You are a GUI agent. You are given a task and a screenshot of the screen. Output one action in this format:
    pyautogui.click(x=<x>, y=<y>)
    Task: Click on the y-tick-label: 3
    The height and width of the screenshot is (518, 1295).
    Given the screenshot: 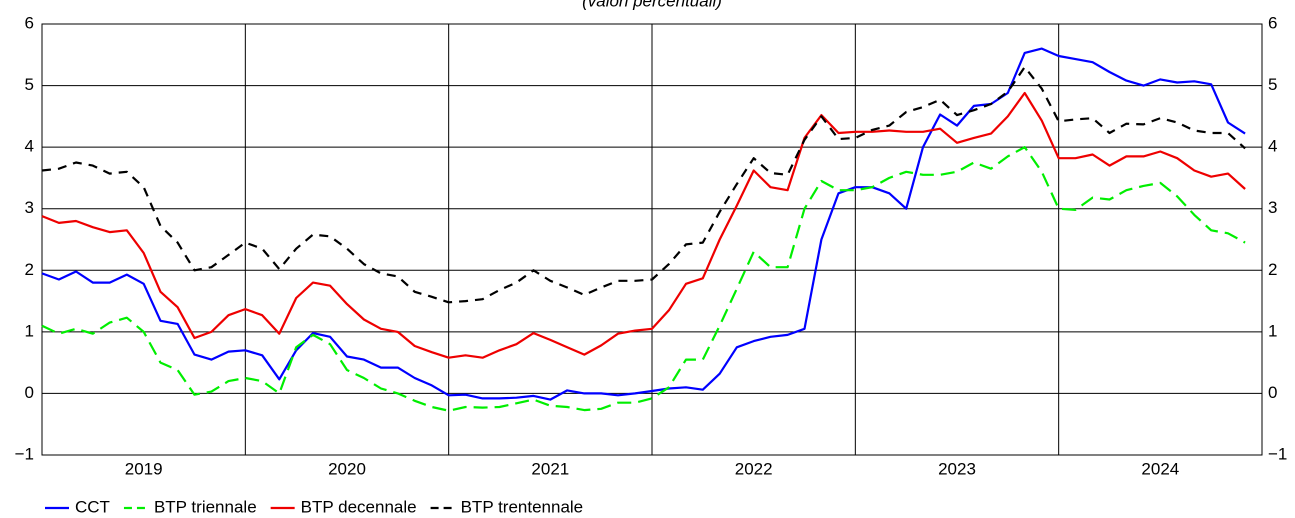 What is the action you would take?
    pyautogui.click(x=29, y=207)
    